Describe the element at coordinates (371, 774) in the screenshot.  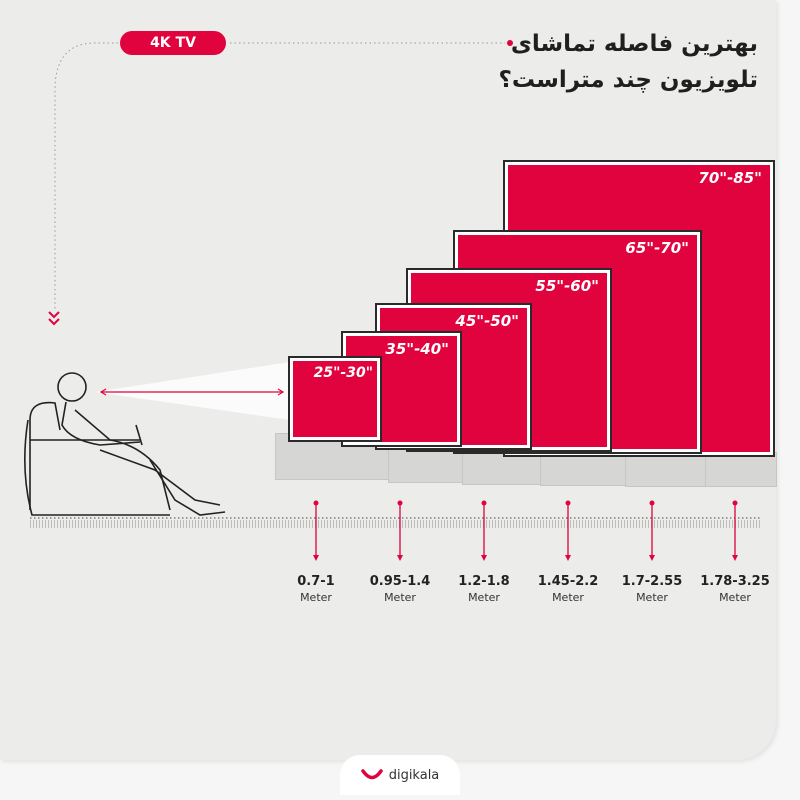
I see `digikala-smile-icon` at that location.